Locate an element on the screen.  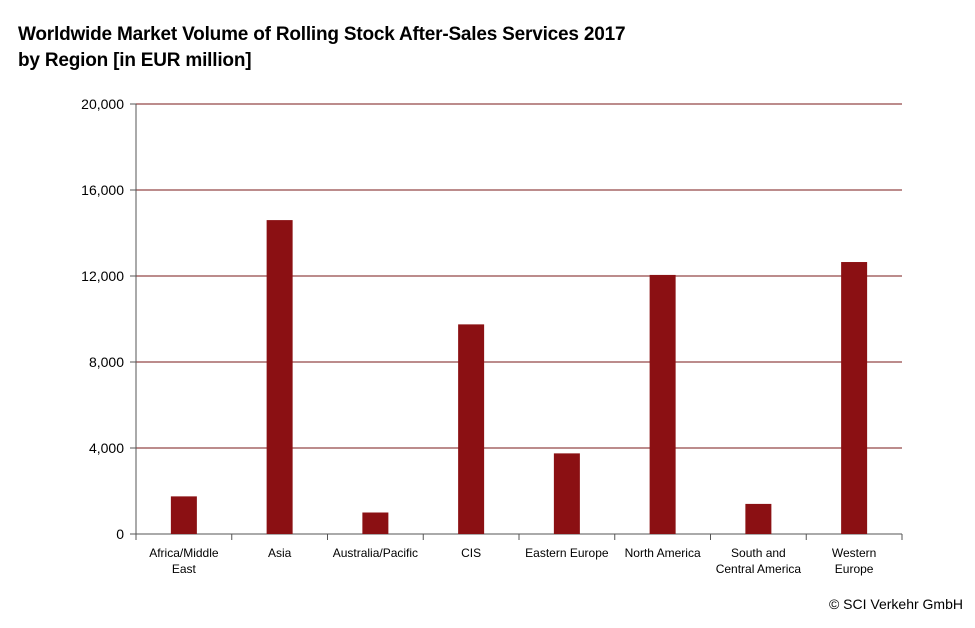
x-category-label: Central America is located at coordinates (759, 569).